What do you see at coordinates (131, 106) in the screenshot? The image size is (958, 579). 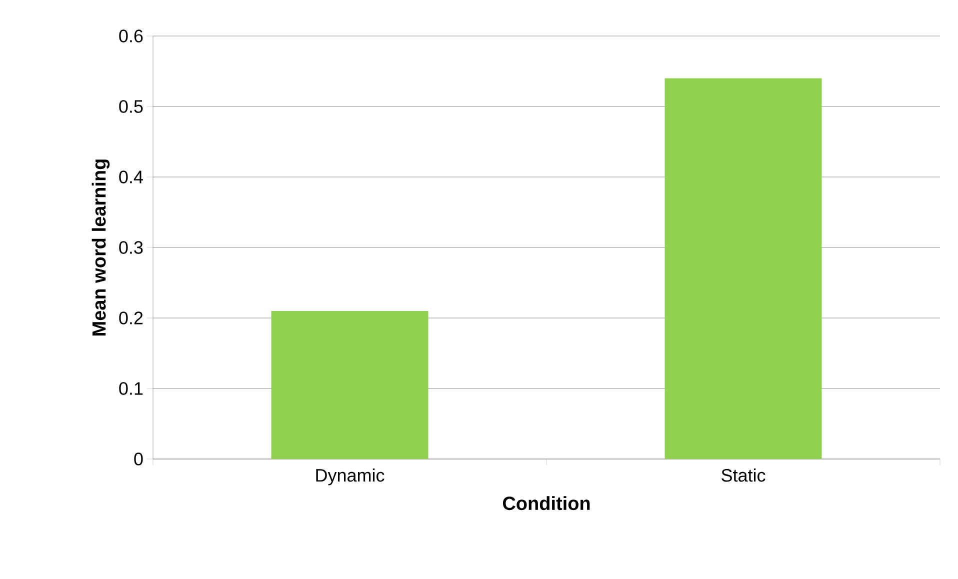 I see `y-tick-label: 0.5` at bounding box center [131, 106].